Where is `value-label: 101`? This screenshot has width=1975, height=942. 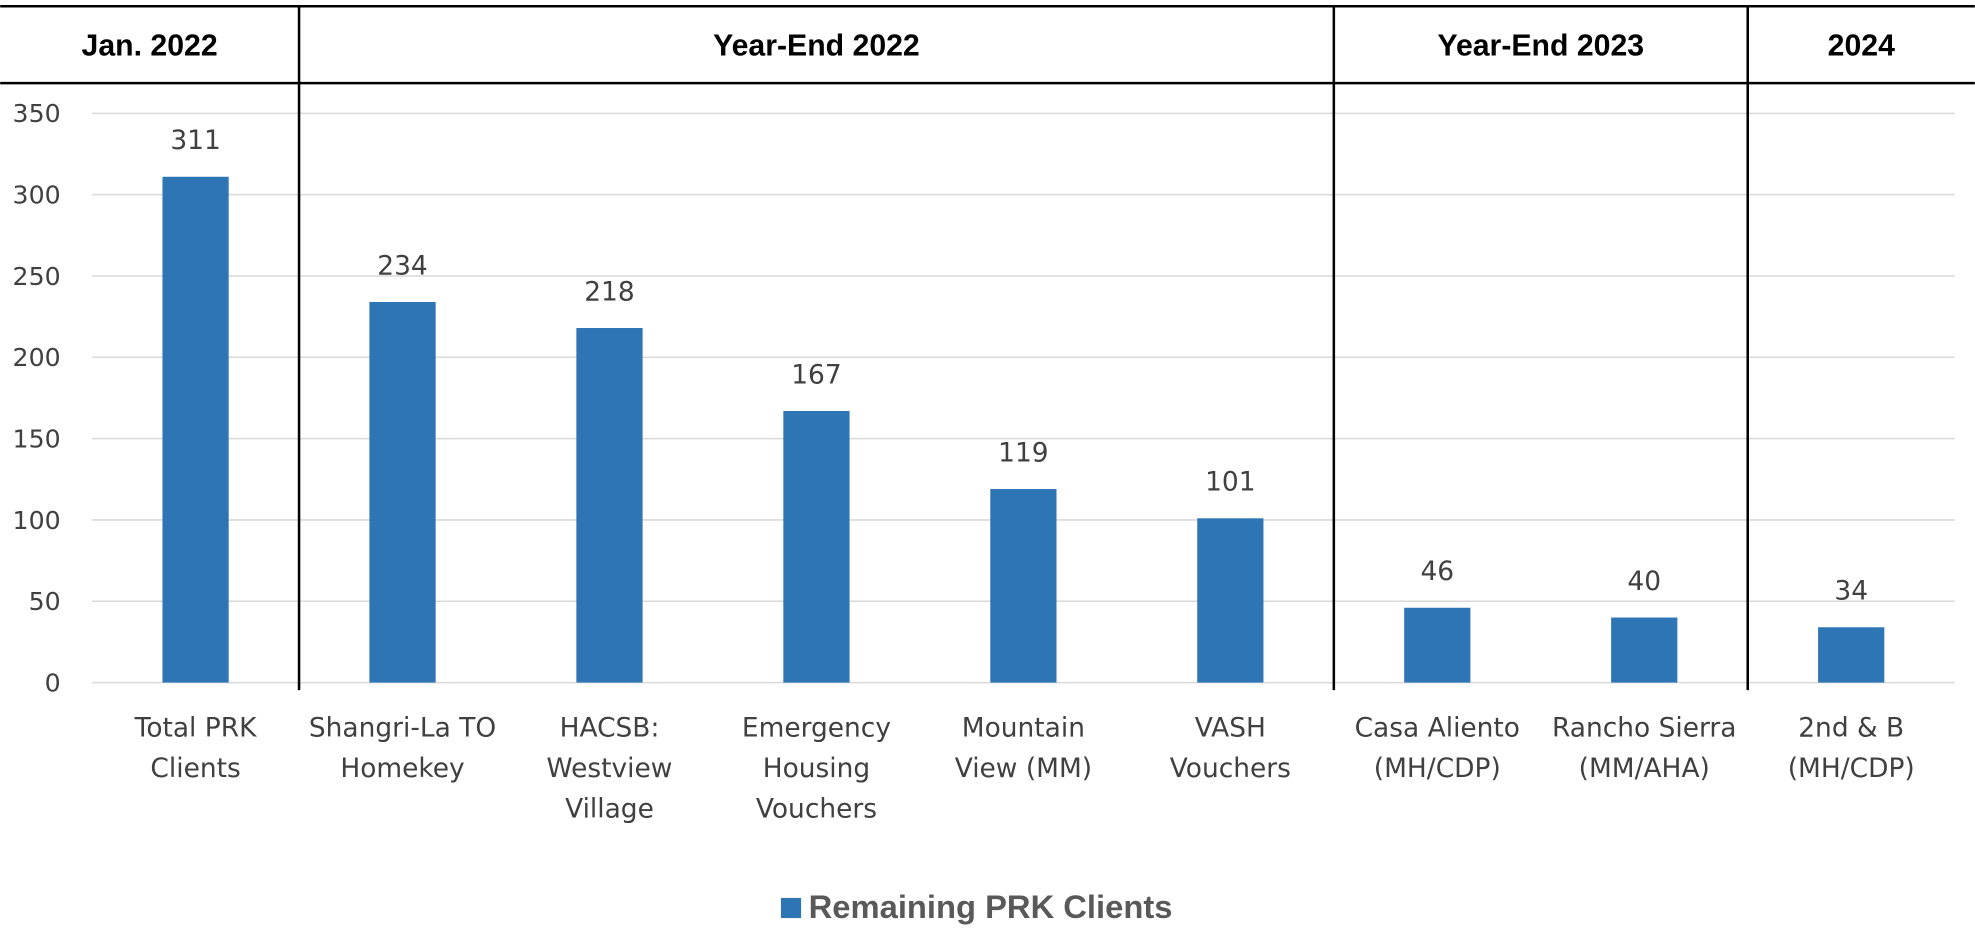 value-label: 101 is located at coordinates (1230, 482).